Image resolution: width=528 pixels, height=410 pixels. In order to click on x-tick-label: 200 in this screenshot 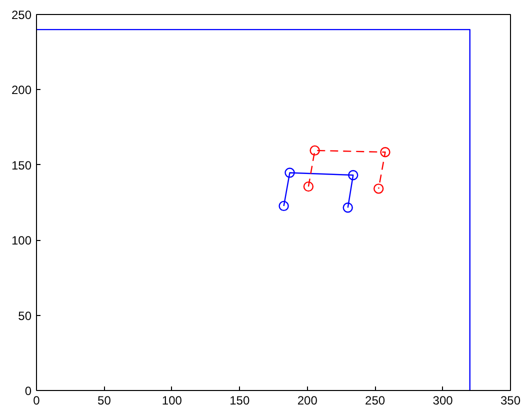, I will do `click(307, 401)`.